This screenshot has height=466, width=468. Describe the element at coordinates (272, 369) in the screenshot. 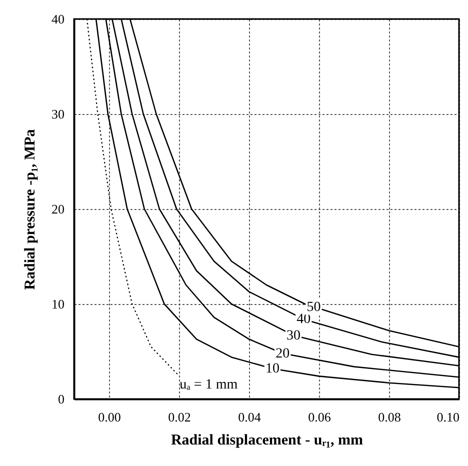

I see `annotation: 10` at that location.